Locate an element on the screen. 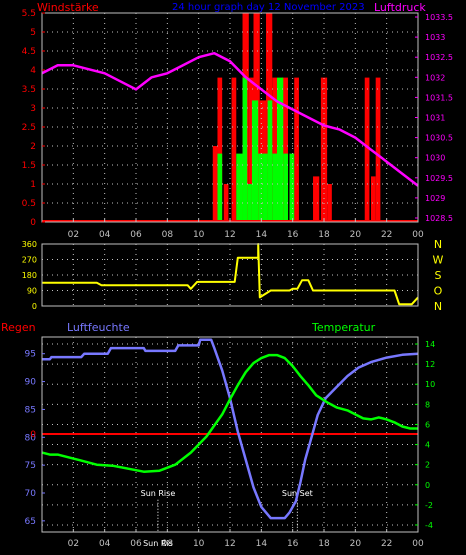  temperature-tick-label: -4 is located at coordinates (429, 525).